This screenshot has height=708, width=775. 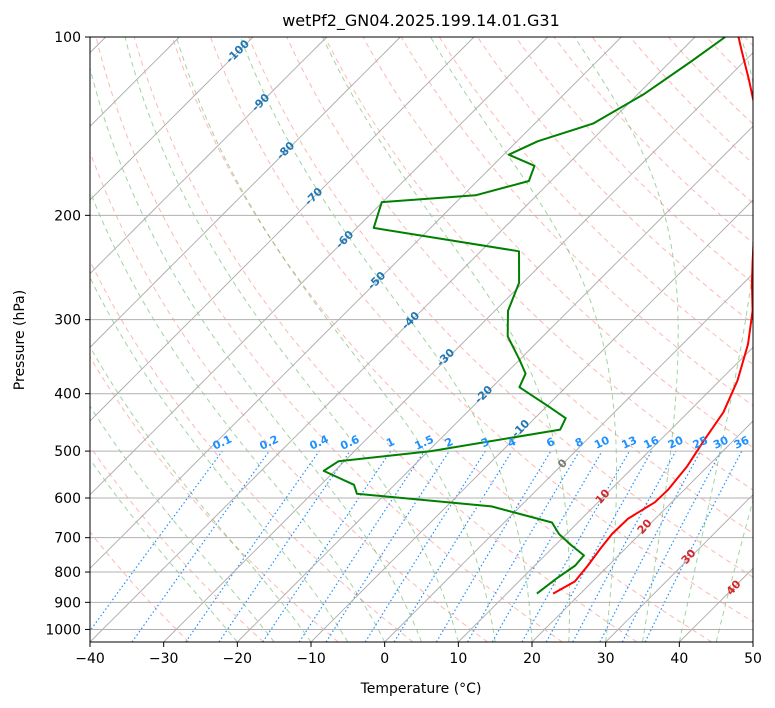 I want to click on x-tick-label: 30, so click(x=606, y=659).